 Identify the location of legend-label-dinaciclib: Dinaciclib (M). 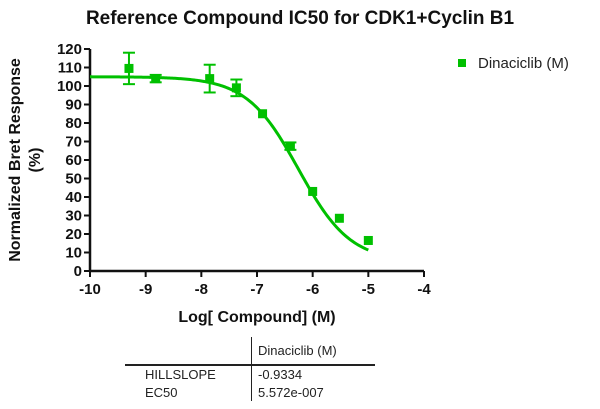
(523, 63).